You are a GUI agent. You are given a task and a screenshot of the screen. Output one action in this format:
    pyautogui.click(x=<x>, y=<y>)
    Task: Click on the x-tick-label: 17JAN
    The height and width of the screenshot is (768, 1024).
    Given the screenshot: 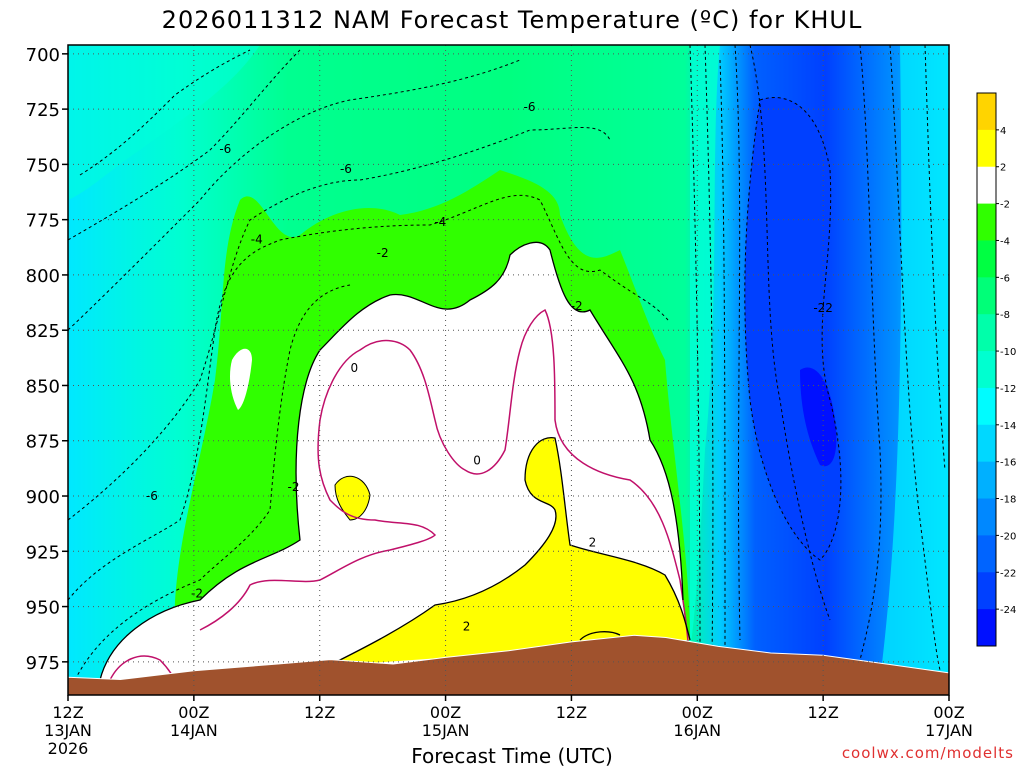 What is the action you would take?
    pyautogui.click(x=949, y=730)
    